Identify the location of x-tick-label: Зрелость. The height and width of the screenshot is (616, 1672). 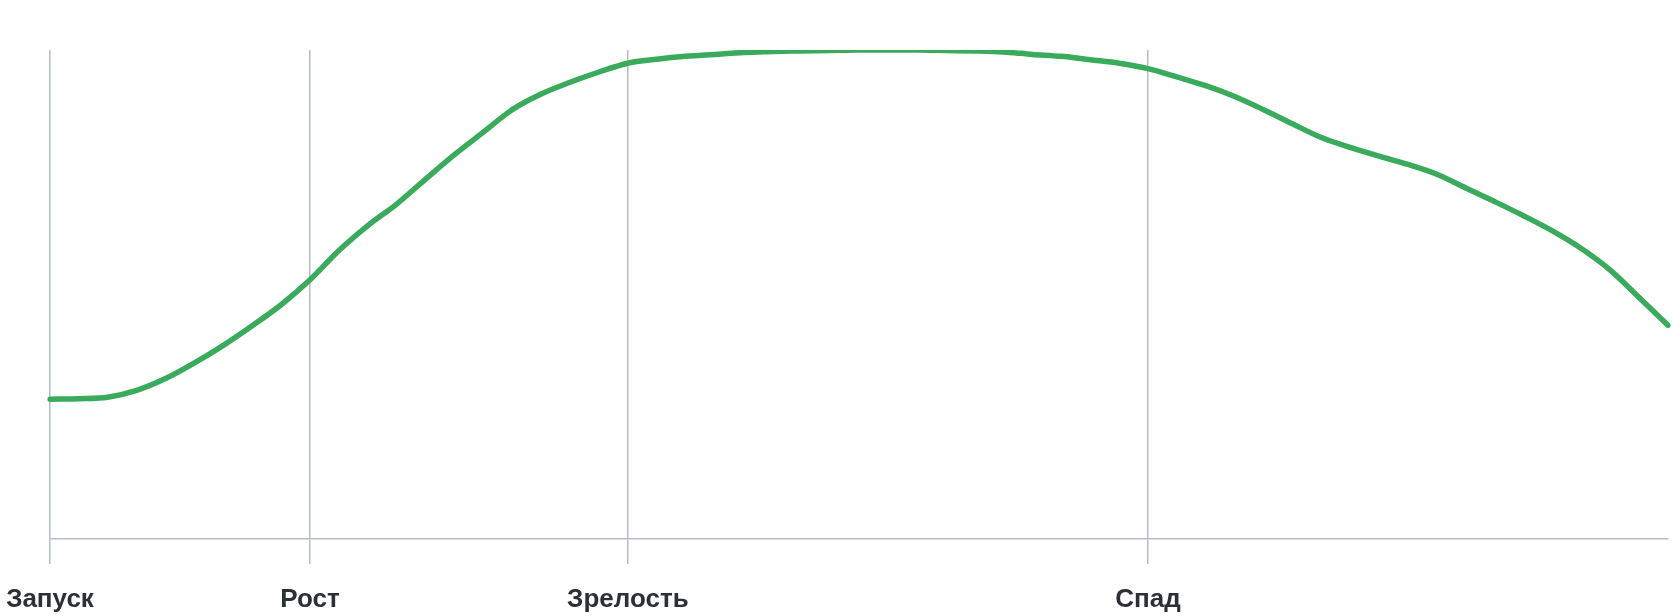
(628, 597).